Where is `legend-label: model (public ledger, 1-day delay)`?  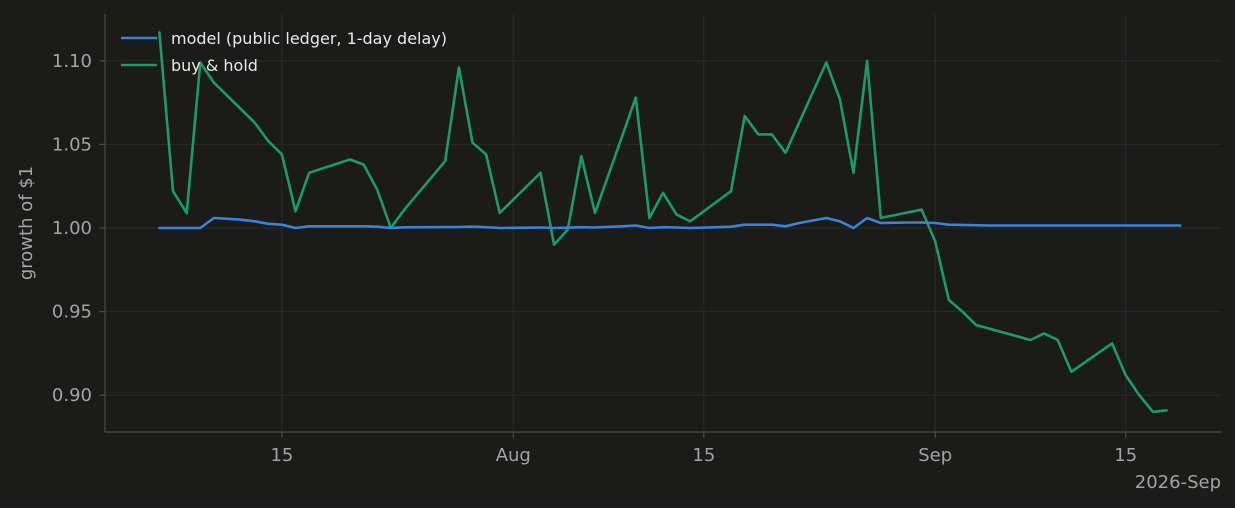 legend-label: model (public ledger, 1-day delay) is located at coordinates (309, 38).